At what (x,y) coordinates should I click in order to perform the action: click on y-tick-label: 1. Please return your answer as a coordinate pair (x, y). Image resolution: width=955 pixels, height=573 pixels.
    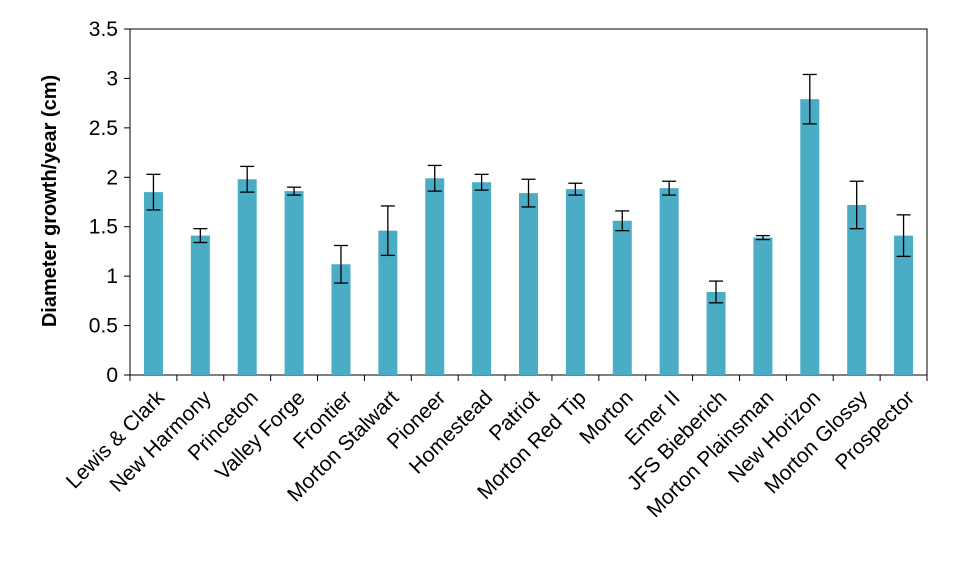
    Looking at the image, I should click on (112, 276).